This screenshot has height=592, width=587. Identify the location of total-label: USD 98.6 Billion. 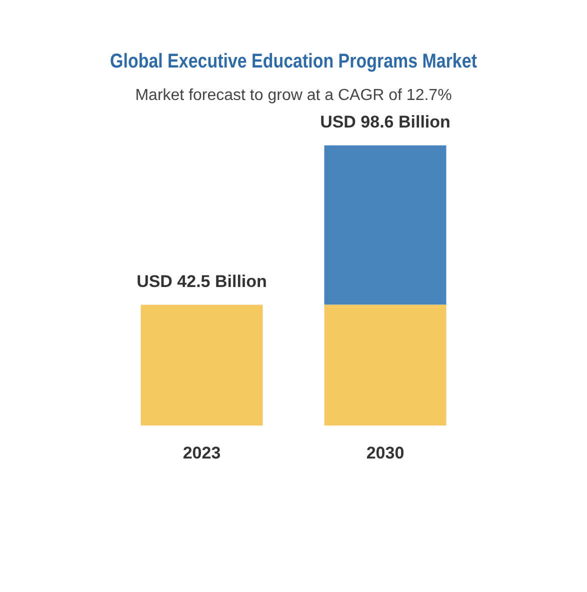
(385, 122).